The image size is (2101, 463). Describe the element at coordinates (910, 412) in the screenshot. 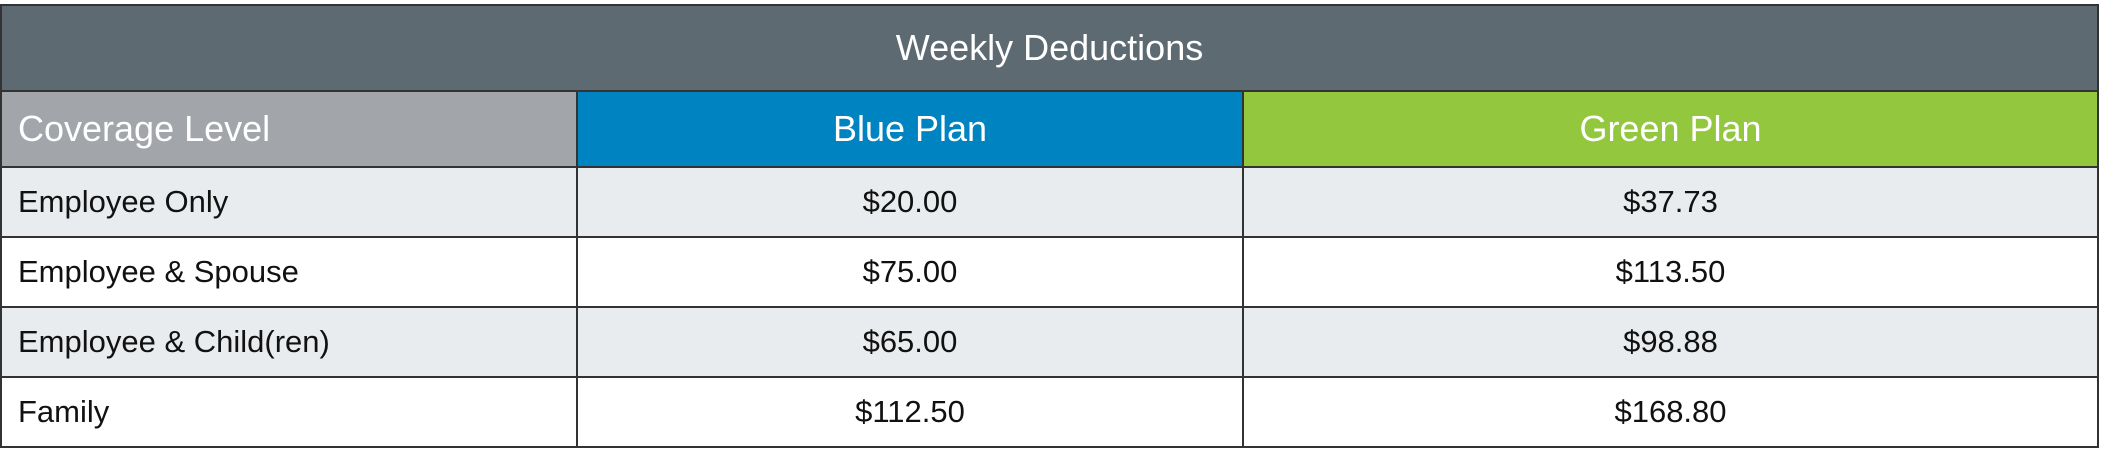

I see `blue-plan-cell: $112.50` at that location.